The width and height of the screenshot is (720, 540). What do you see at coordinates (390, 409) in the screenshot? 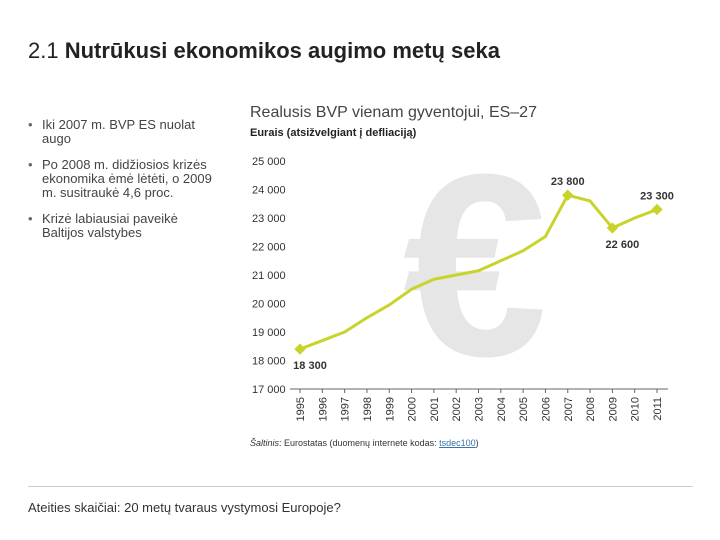
I see `x-tick-label: 1999` at bounding box center [390, 409].